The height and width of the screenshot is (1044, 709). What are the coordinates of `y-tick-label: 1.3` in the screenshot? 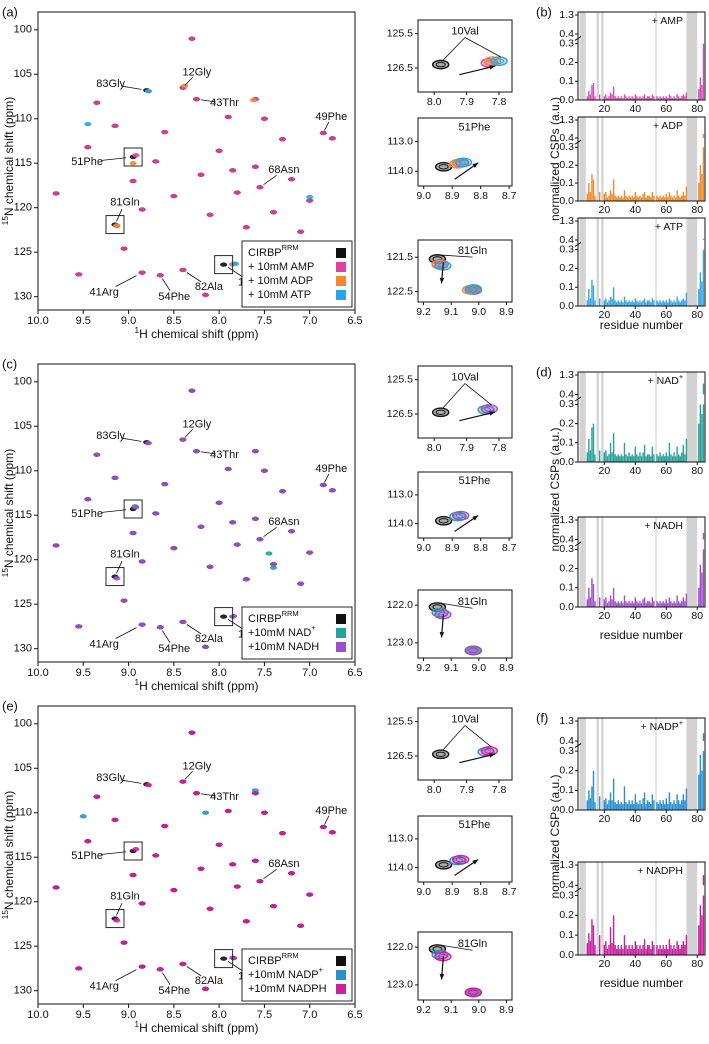 It's located at (566, 721).